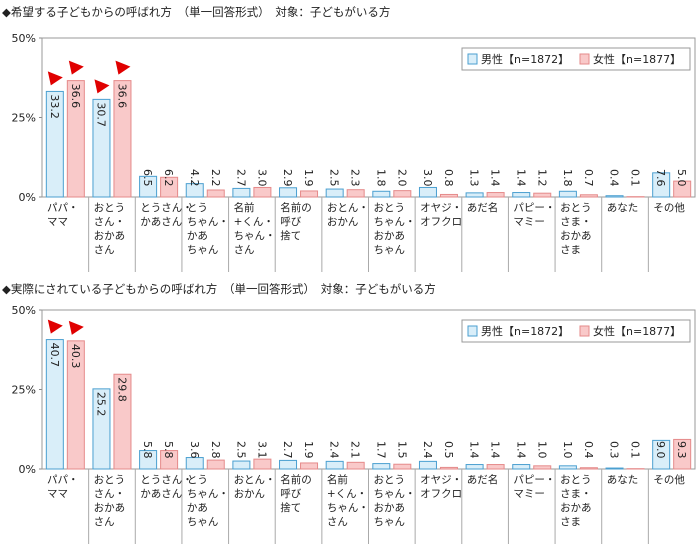 The image size is (700, 549). I want to click on x-tick-label: 名前 +くん・ ちゃん・ さん, so click(347, 501).